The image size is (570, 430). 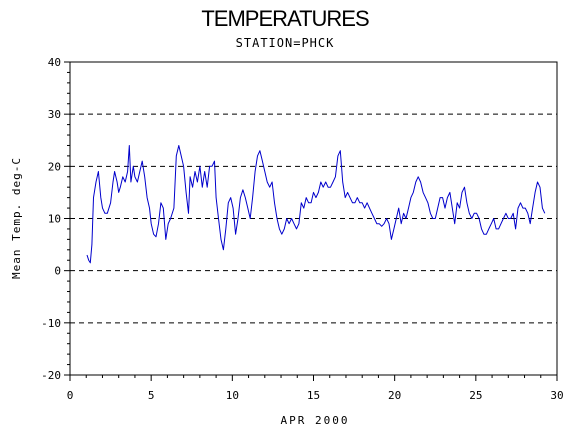 What do you see at coordinates (16, 218) in the screenshot?
I see `y-axis-title: Mean Temp. deg-C` at bounding box center [16, 218].